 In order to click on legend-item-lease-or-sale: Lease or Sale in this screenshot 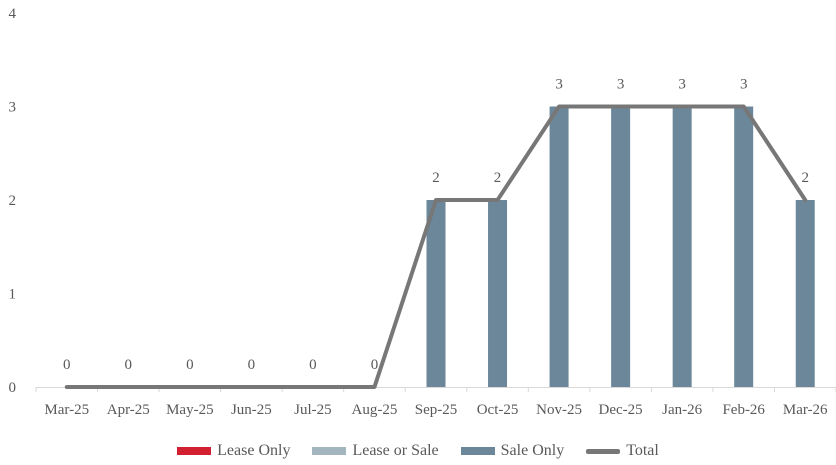, I will do `click(375, 451)`.